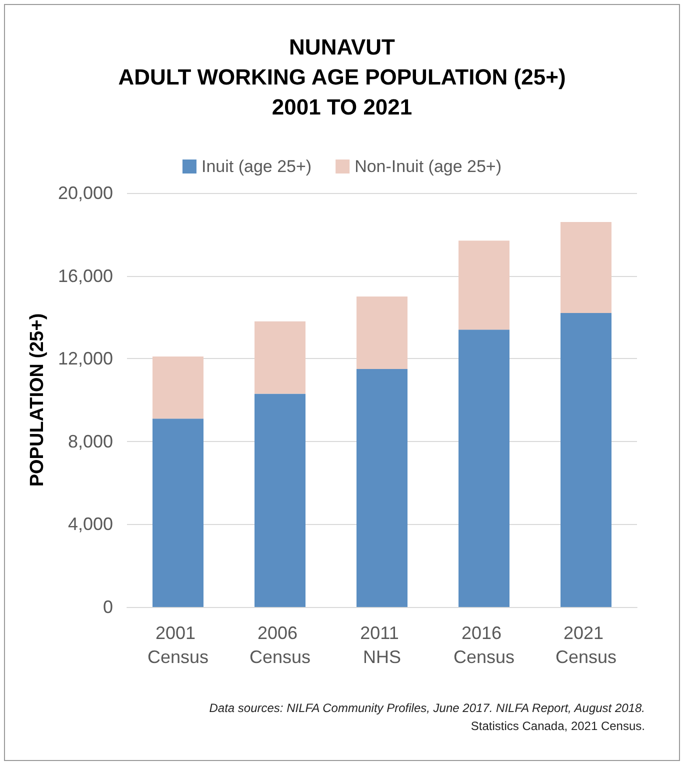 This screenshot has width=686, height=769. I want to click on y-tick-label: 4,000, so click(90, 524).